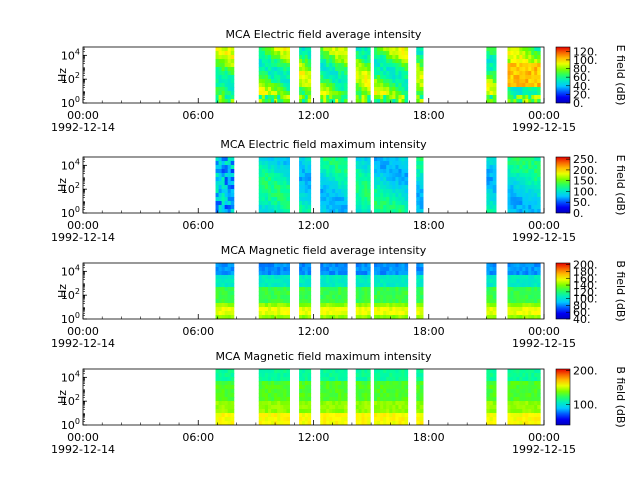  What do you see at coordinates (620, 396) in the screenshot?
I see `colorbar-label: B field (dB)` at bounding box center [620, 396].